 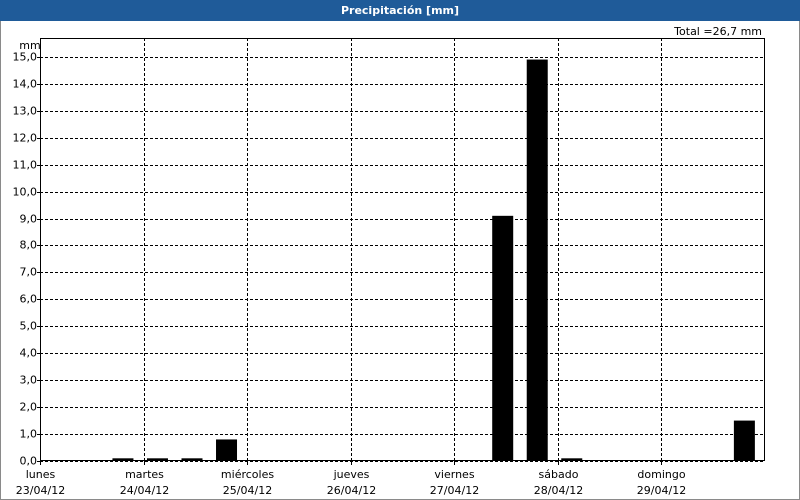 I want to click on day-label: domingo, so click(x=661, y=474).